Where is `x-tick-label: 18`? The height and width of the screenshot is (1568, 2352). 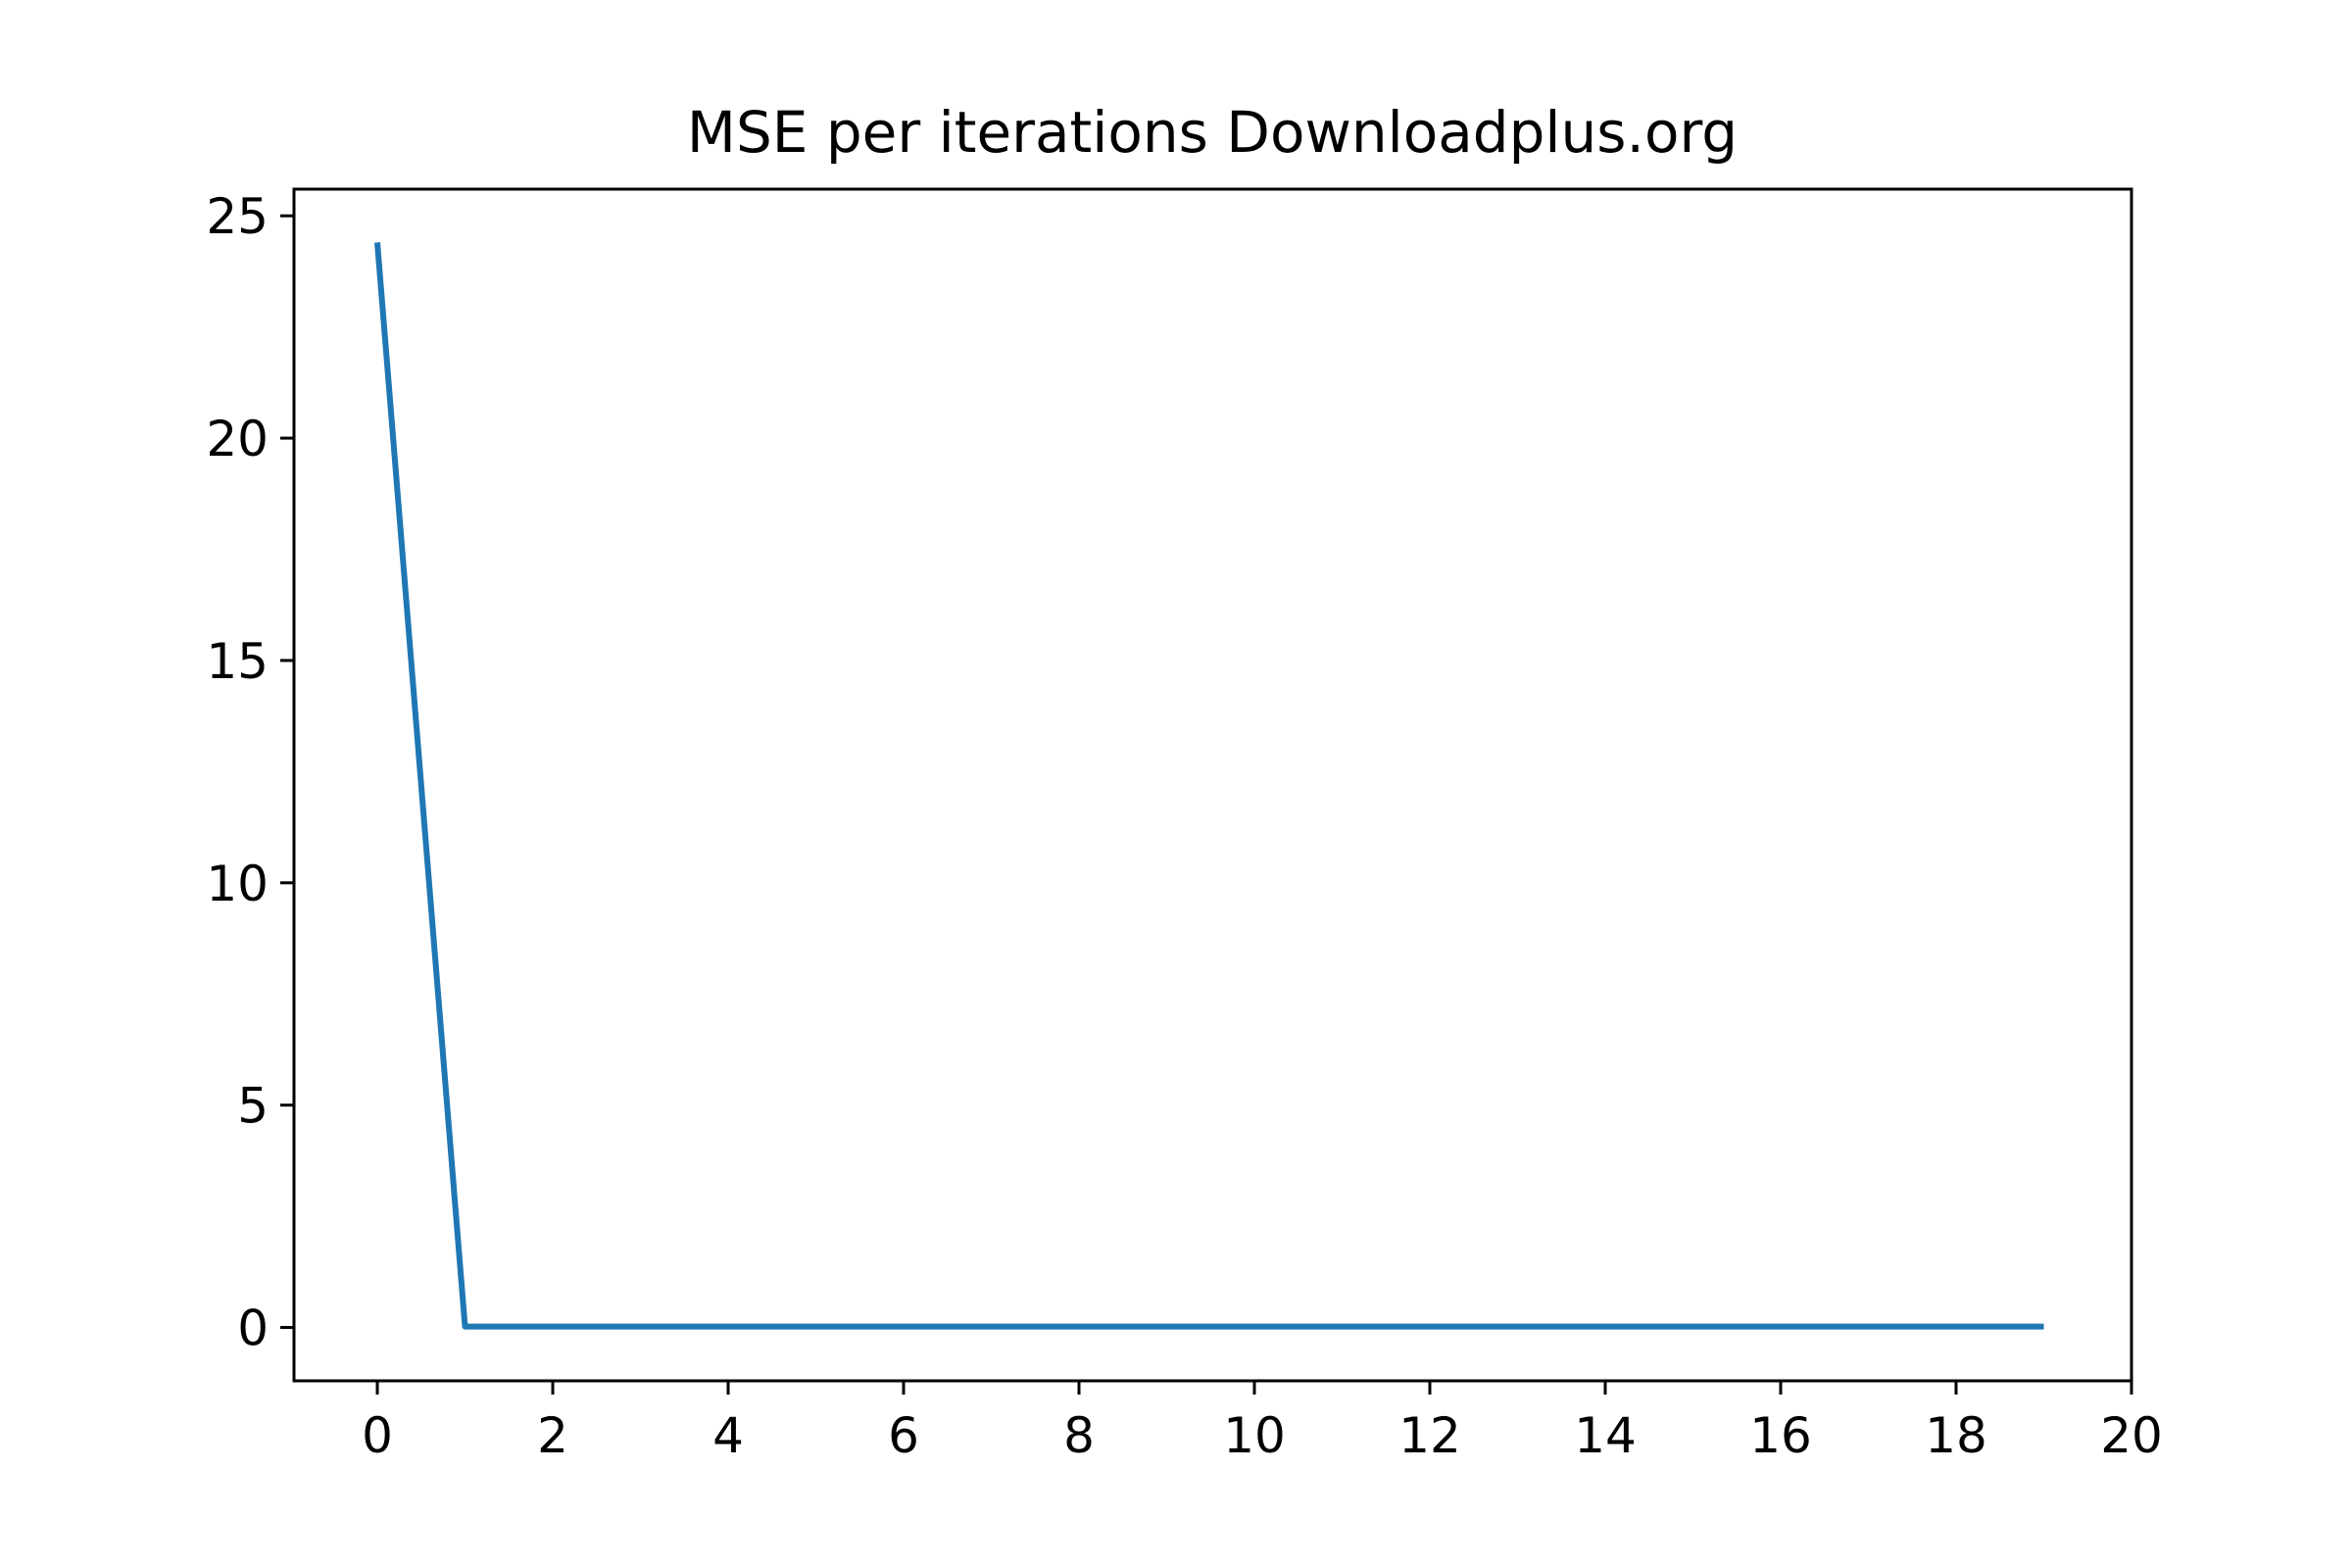 x-tick-label: 18 is located at coordinates (1956, 1435).